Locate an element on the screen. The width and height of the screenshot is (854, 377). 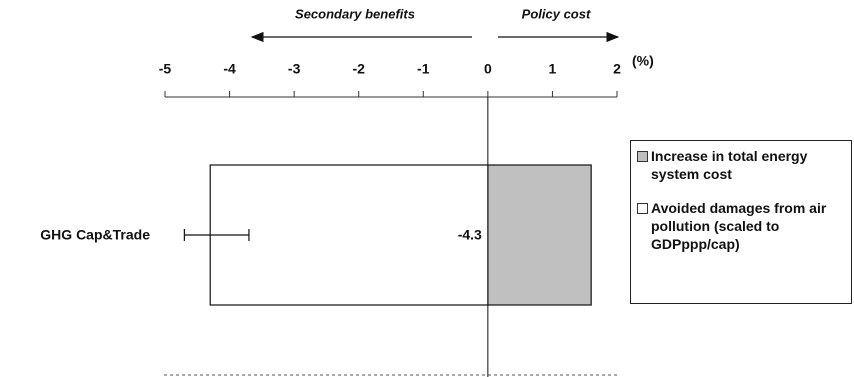
category-label: GHG Cap&Trade is located at coordinates (95, 235).